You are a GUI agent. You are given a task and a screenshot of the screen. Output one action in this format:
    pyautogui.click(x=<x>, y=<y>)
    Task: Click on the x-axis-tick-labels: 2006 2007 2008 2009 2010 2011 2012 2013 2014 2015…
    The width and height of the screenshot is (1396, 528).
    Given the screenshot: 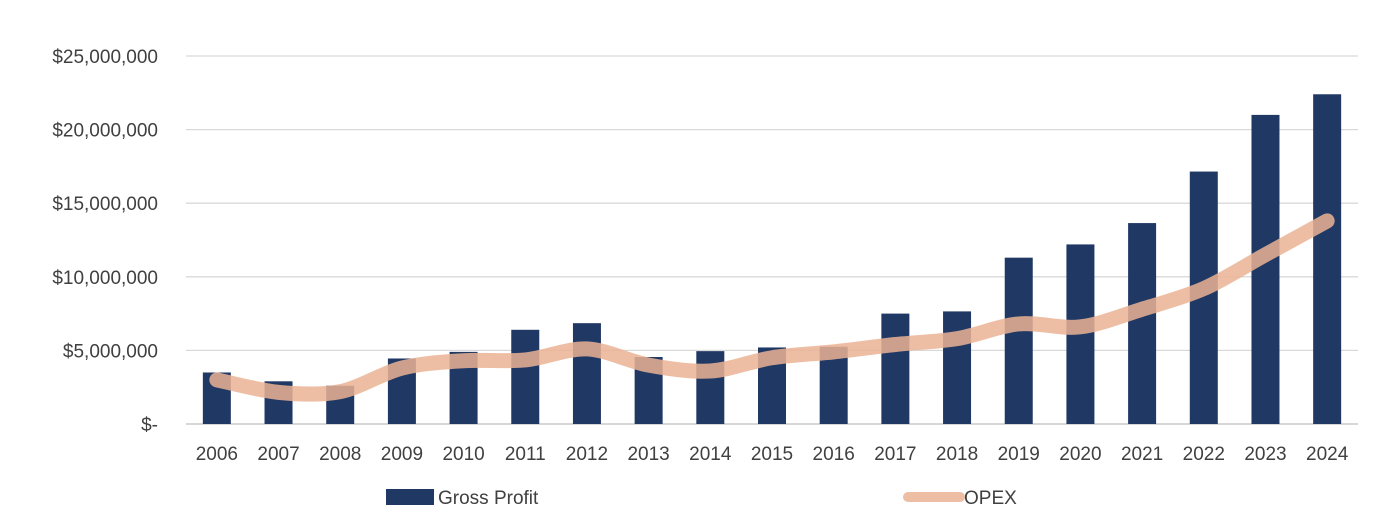 What is the action you would take?
    pyautogui.click(x=772, y=454)
    